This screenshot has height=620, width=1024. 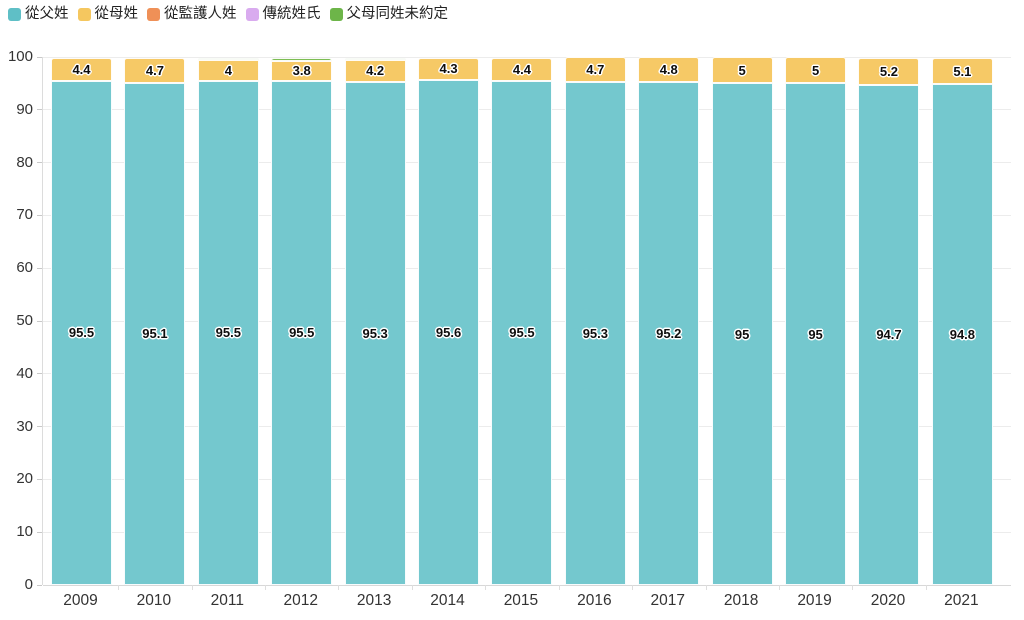 I want to click on bar-2009: 95.5 4.4, so click(x=81, y=321).